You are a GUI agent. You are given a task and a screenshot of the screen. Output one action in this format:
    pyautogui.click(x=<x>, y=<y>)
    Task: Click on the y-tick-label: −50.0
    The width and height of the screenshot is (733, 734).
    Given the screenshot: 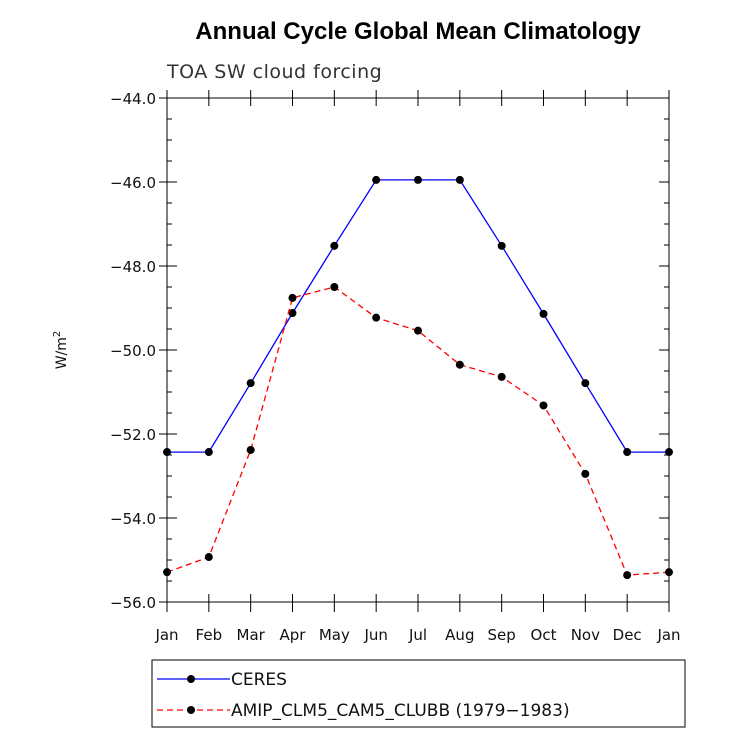 What is the action you would take?
    pyautogui.click(x=133, y=351)
    